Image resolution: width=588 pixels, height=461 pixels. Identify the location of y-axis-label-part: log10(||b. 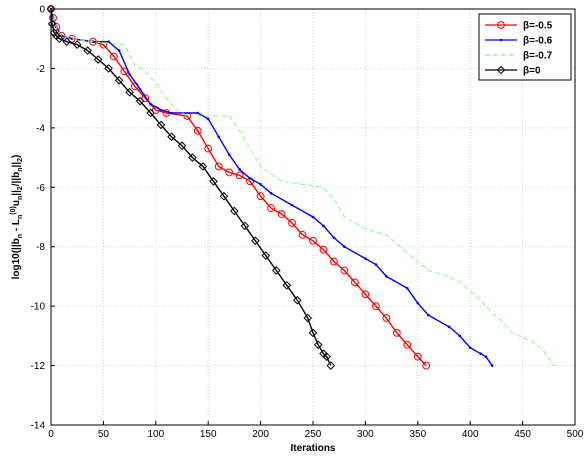
(16, 258).